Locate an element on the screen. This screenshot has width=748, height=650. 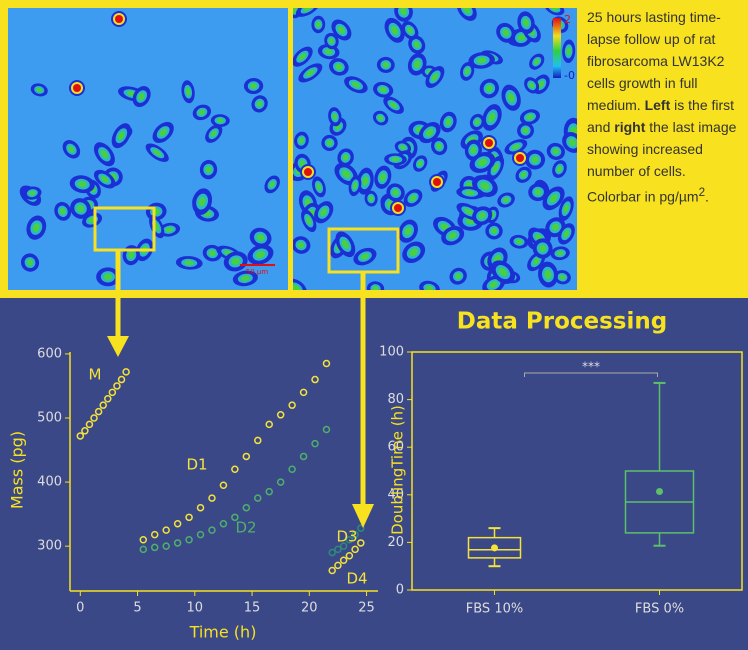
caption-sup: 2 is located at coordinates (702, 192).